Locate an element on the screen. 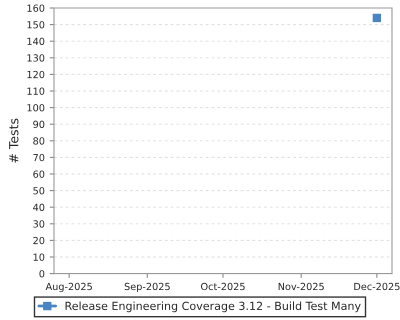 This screenshot has height=320, width=400. x-tick-label: Sep-2025 is located at coordinates (147, 287).